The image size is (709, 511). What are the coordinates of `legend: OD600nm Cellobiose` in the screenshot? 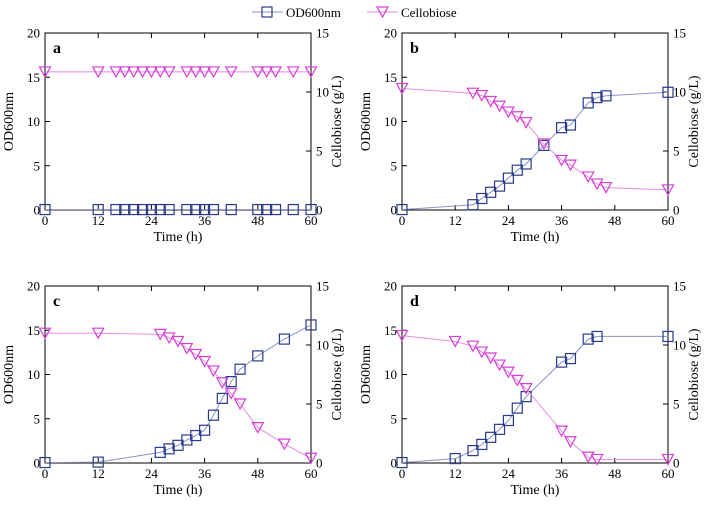 It's located at (354, 12).